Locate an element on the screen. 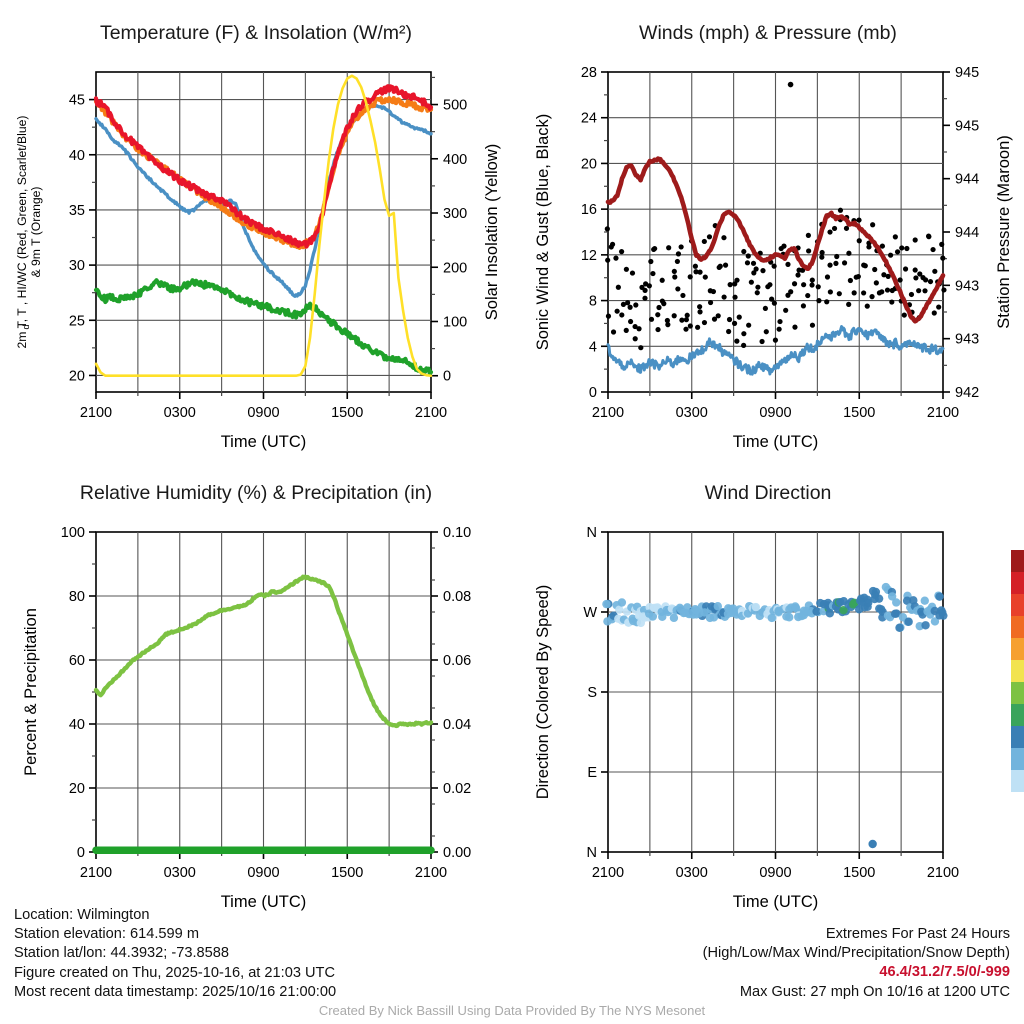 This screenshot has height=1024, width=1024. wind-yaxis-label: Sonic Wind & Gust (Blue, Black) is located at coordinates (543, 232).